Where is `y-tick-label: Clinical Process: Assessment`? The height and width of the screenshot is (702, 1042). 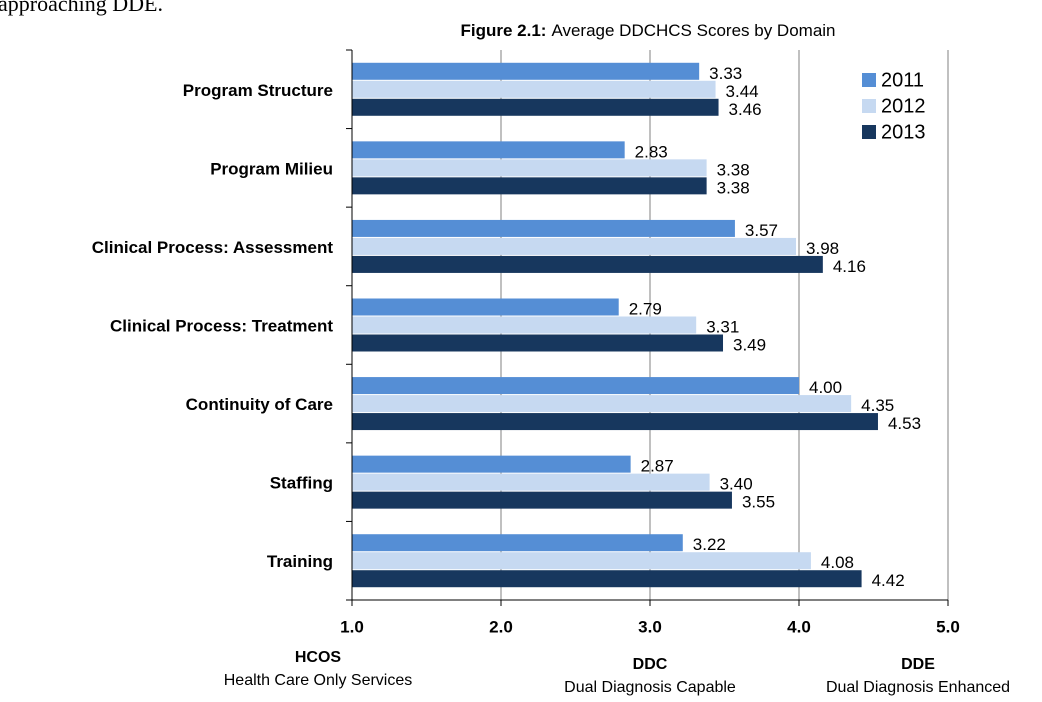
y-tick-label: Clinical Process: Assessment is located at coordinates (213, 247).